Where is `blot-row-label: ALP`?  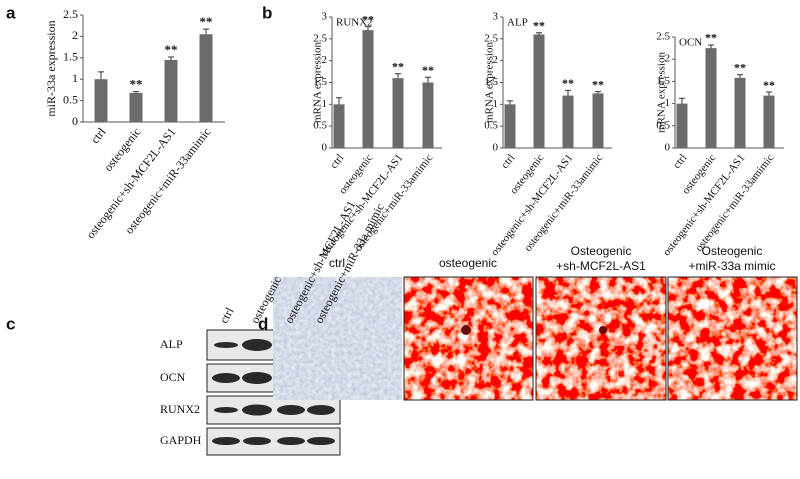 blot-row-label: ALP is located at coordinates (171, 344).